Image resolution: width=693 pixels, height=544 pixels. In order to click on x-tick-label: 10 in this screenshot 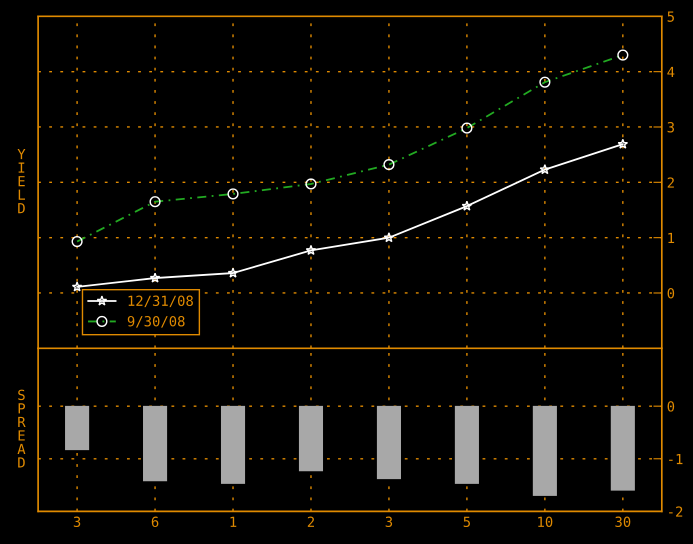, I will do `click(545, 522)`.